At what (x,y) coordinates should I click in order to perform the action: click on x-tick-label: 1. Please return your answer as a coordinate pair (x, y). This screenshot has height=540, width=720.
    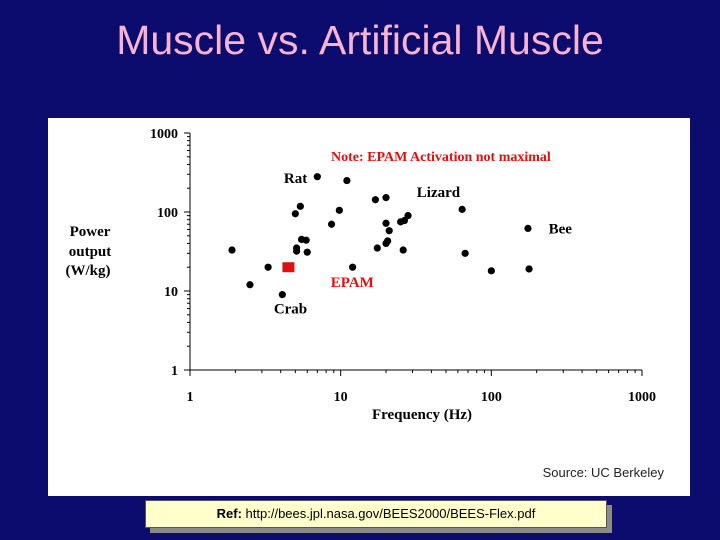
    Looking at the image, I should click on (190, 397).